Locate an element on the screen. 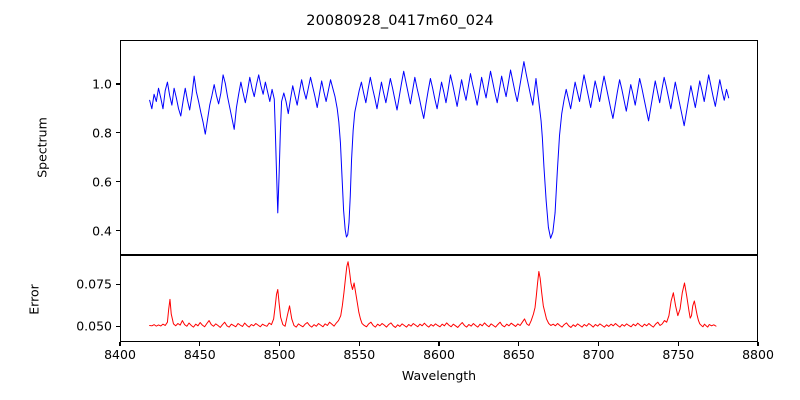  x-tick-label: 8800 is located at coordinates (758, 354).